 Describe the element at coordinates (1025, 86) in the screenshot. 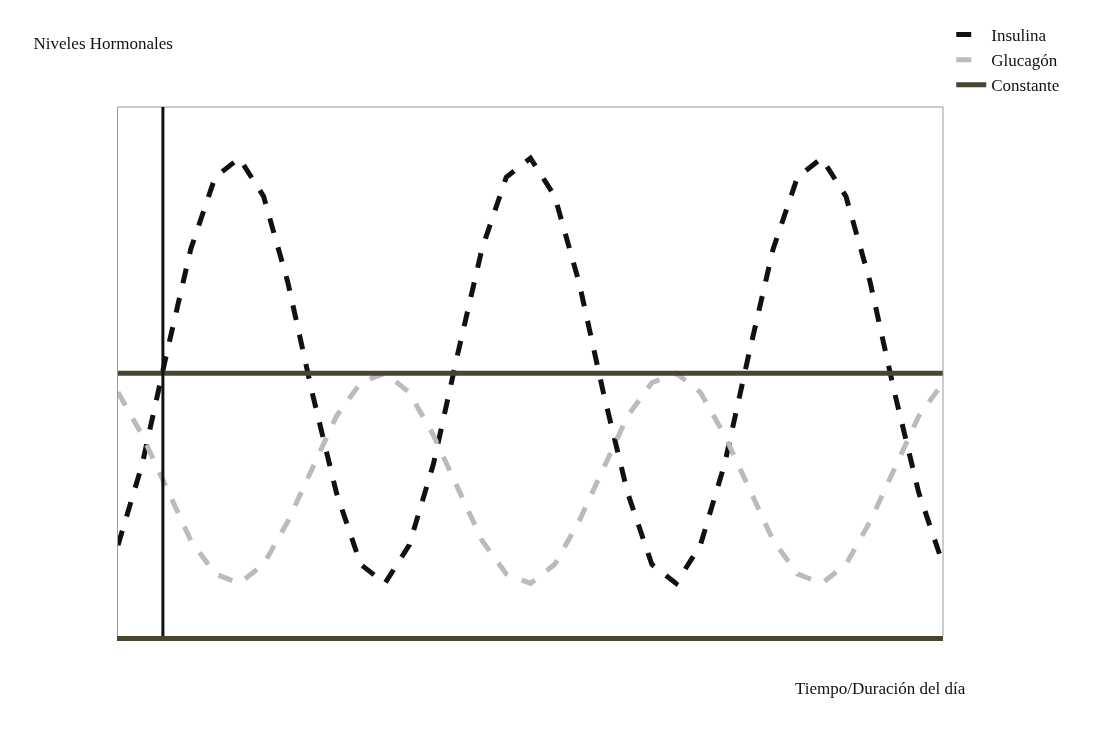

I see `legend-label: Constante` at that location.